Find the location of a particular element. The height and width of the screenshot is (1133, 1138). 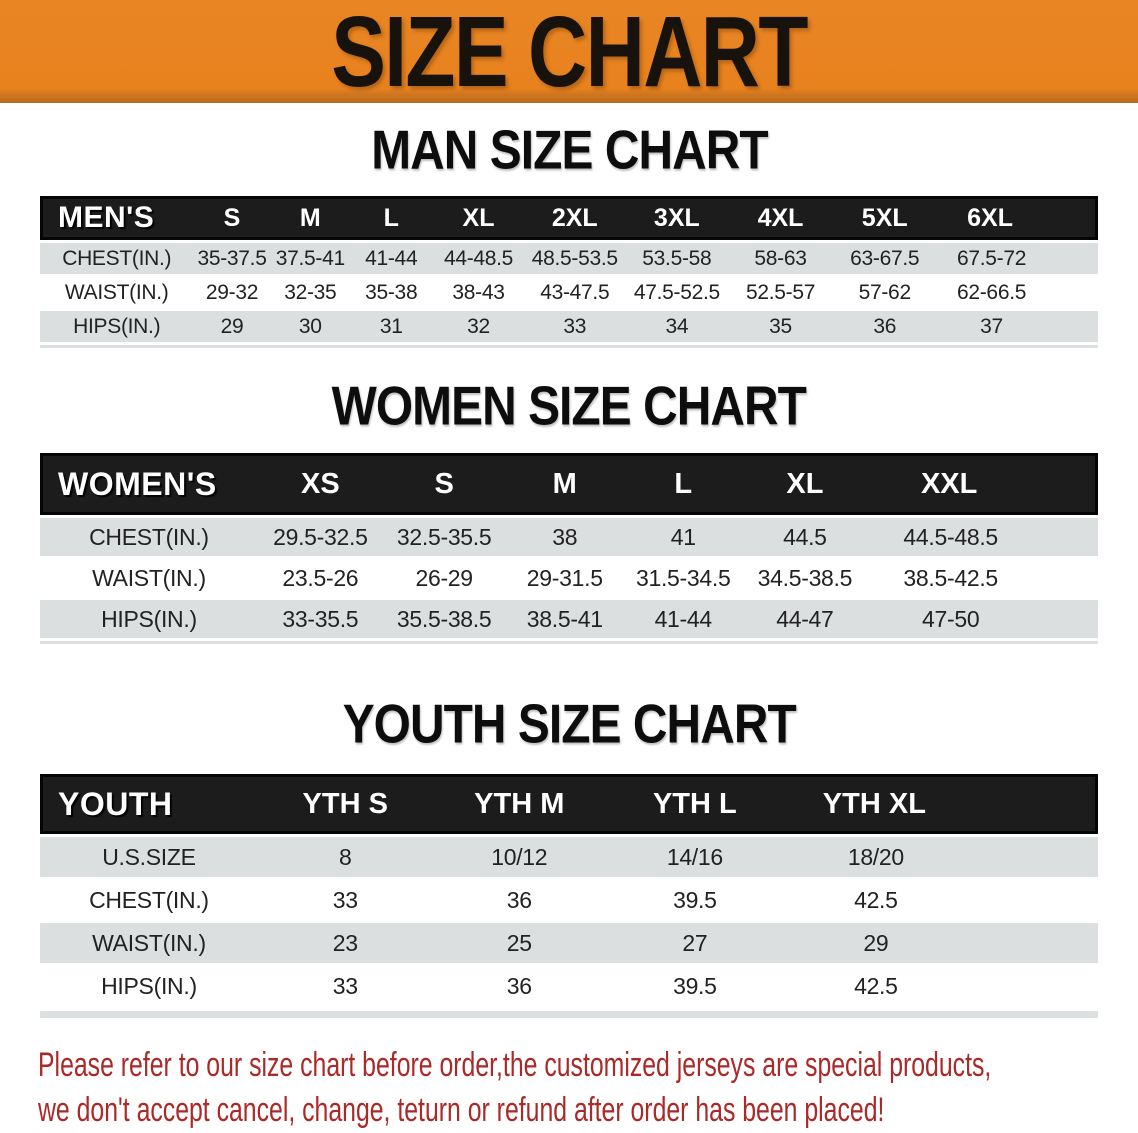

size-column-header: YTH L is located at coordinates (695, 804).